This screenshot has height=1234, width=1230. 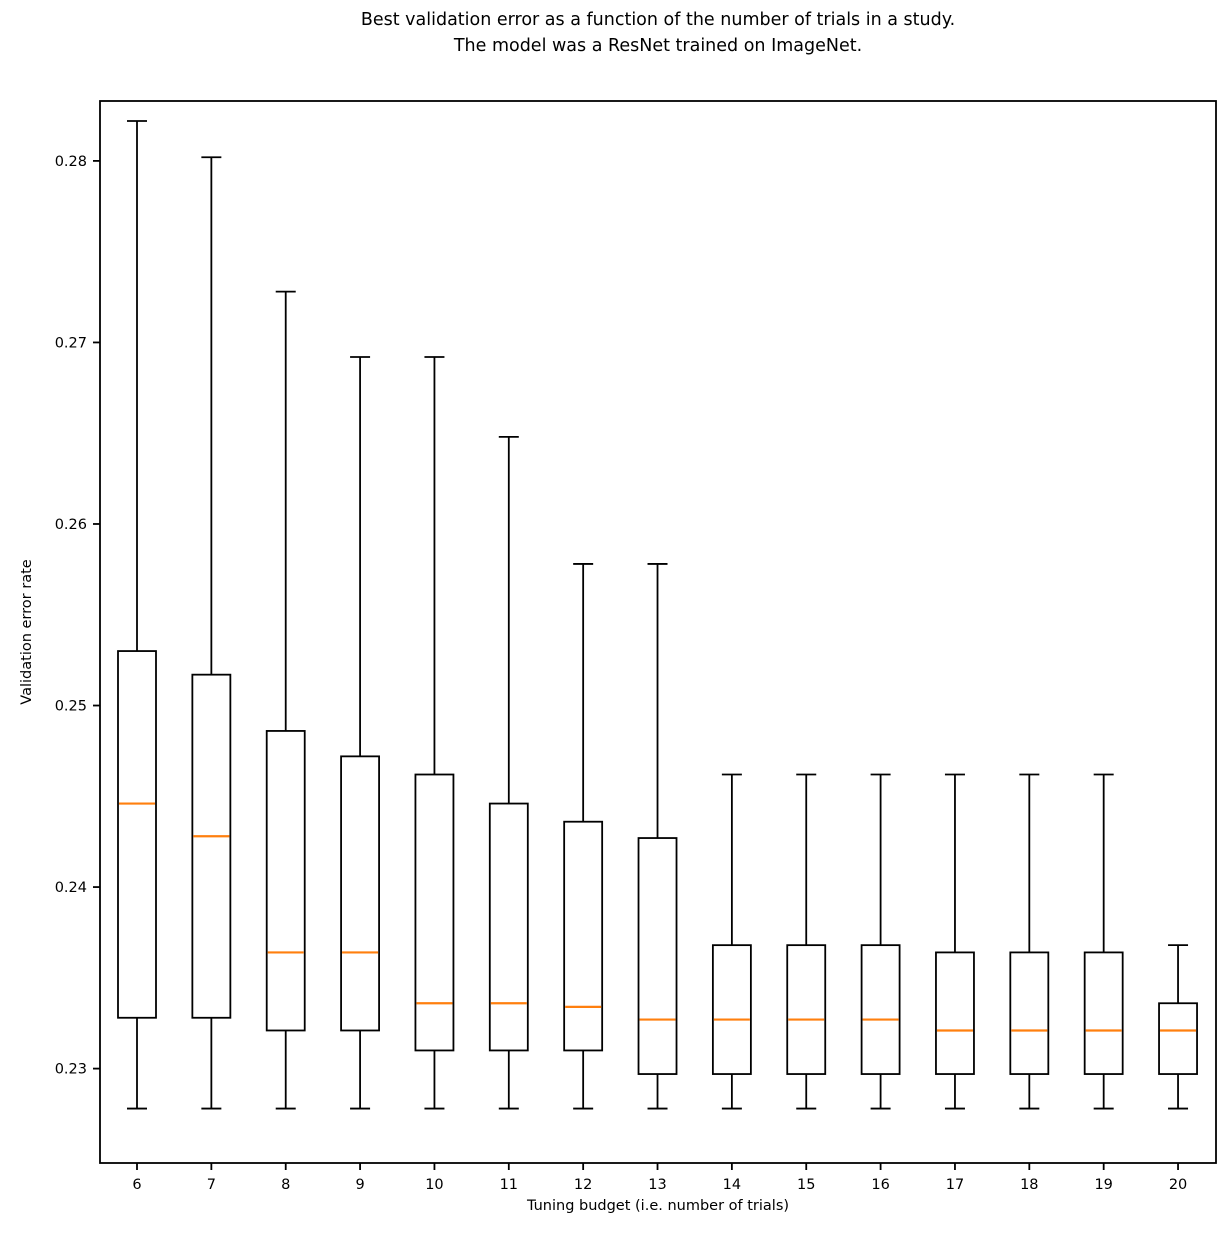 I want to click on y-tick-label: 0.27, so click(x=71, y=343).